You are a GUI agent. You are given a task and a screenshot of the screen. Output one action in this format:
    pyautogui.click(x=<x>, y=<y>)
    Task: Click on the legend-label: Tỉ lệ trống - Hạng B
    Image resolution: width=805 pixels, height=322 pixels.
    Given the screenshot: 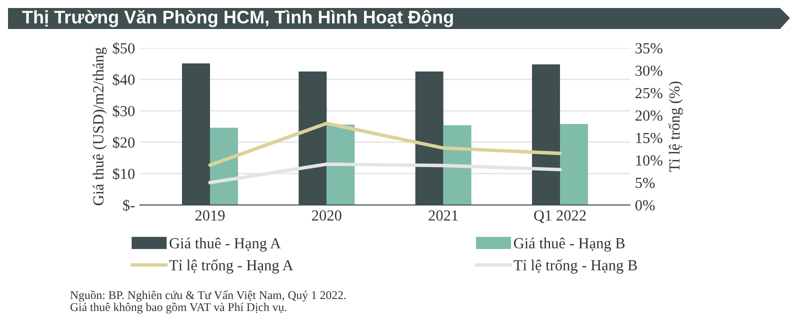 What is the action you would take?
    pyautogui.click(x=575, y=266)
    